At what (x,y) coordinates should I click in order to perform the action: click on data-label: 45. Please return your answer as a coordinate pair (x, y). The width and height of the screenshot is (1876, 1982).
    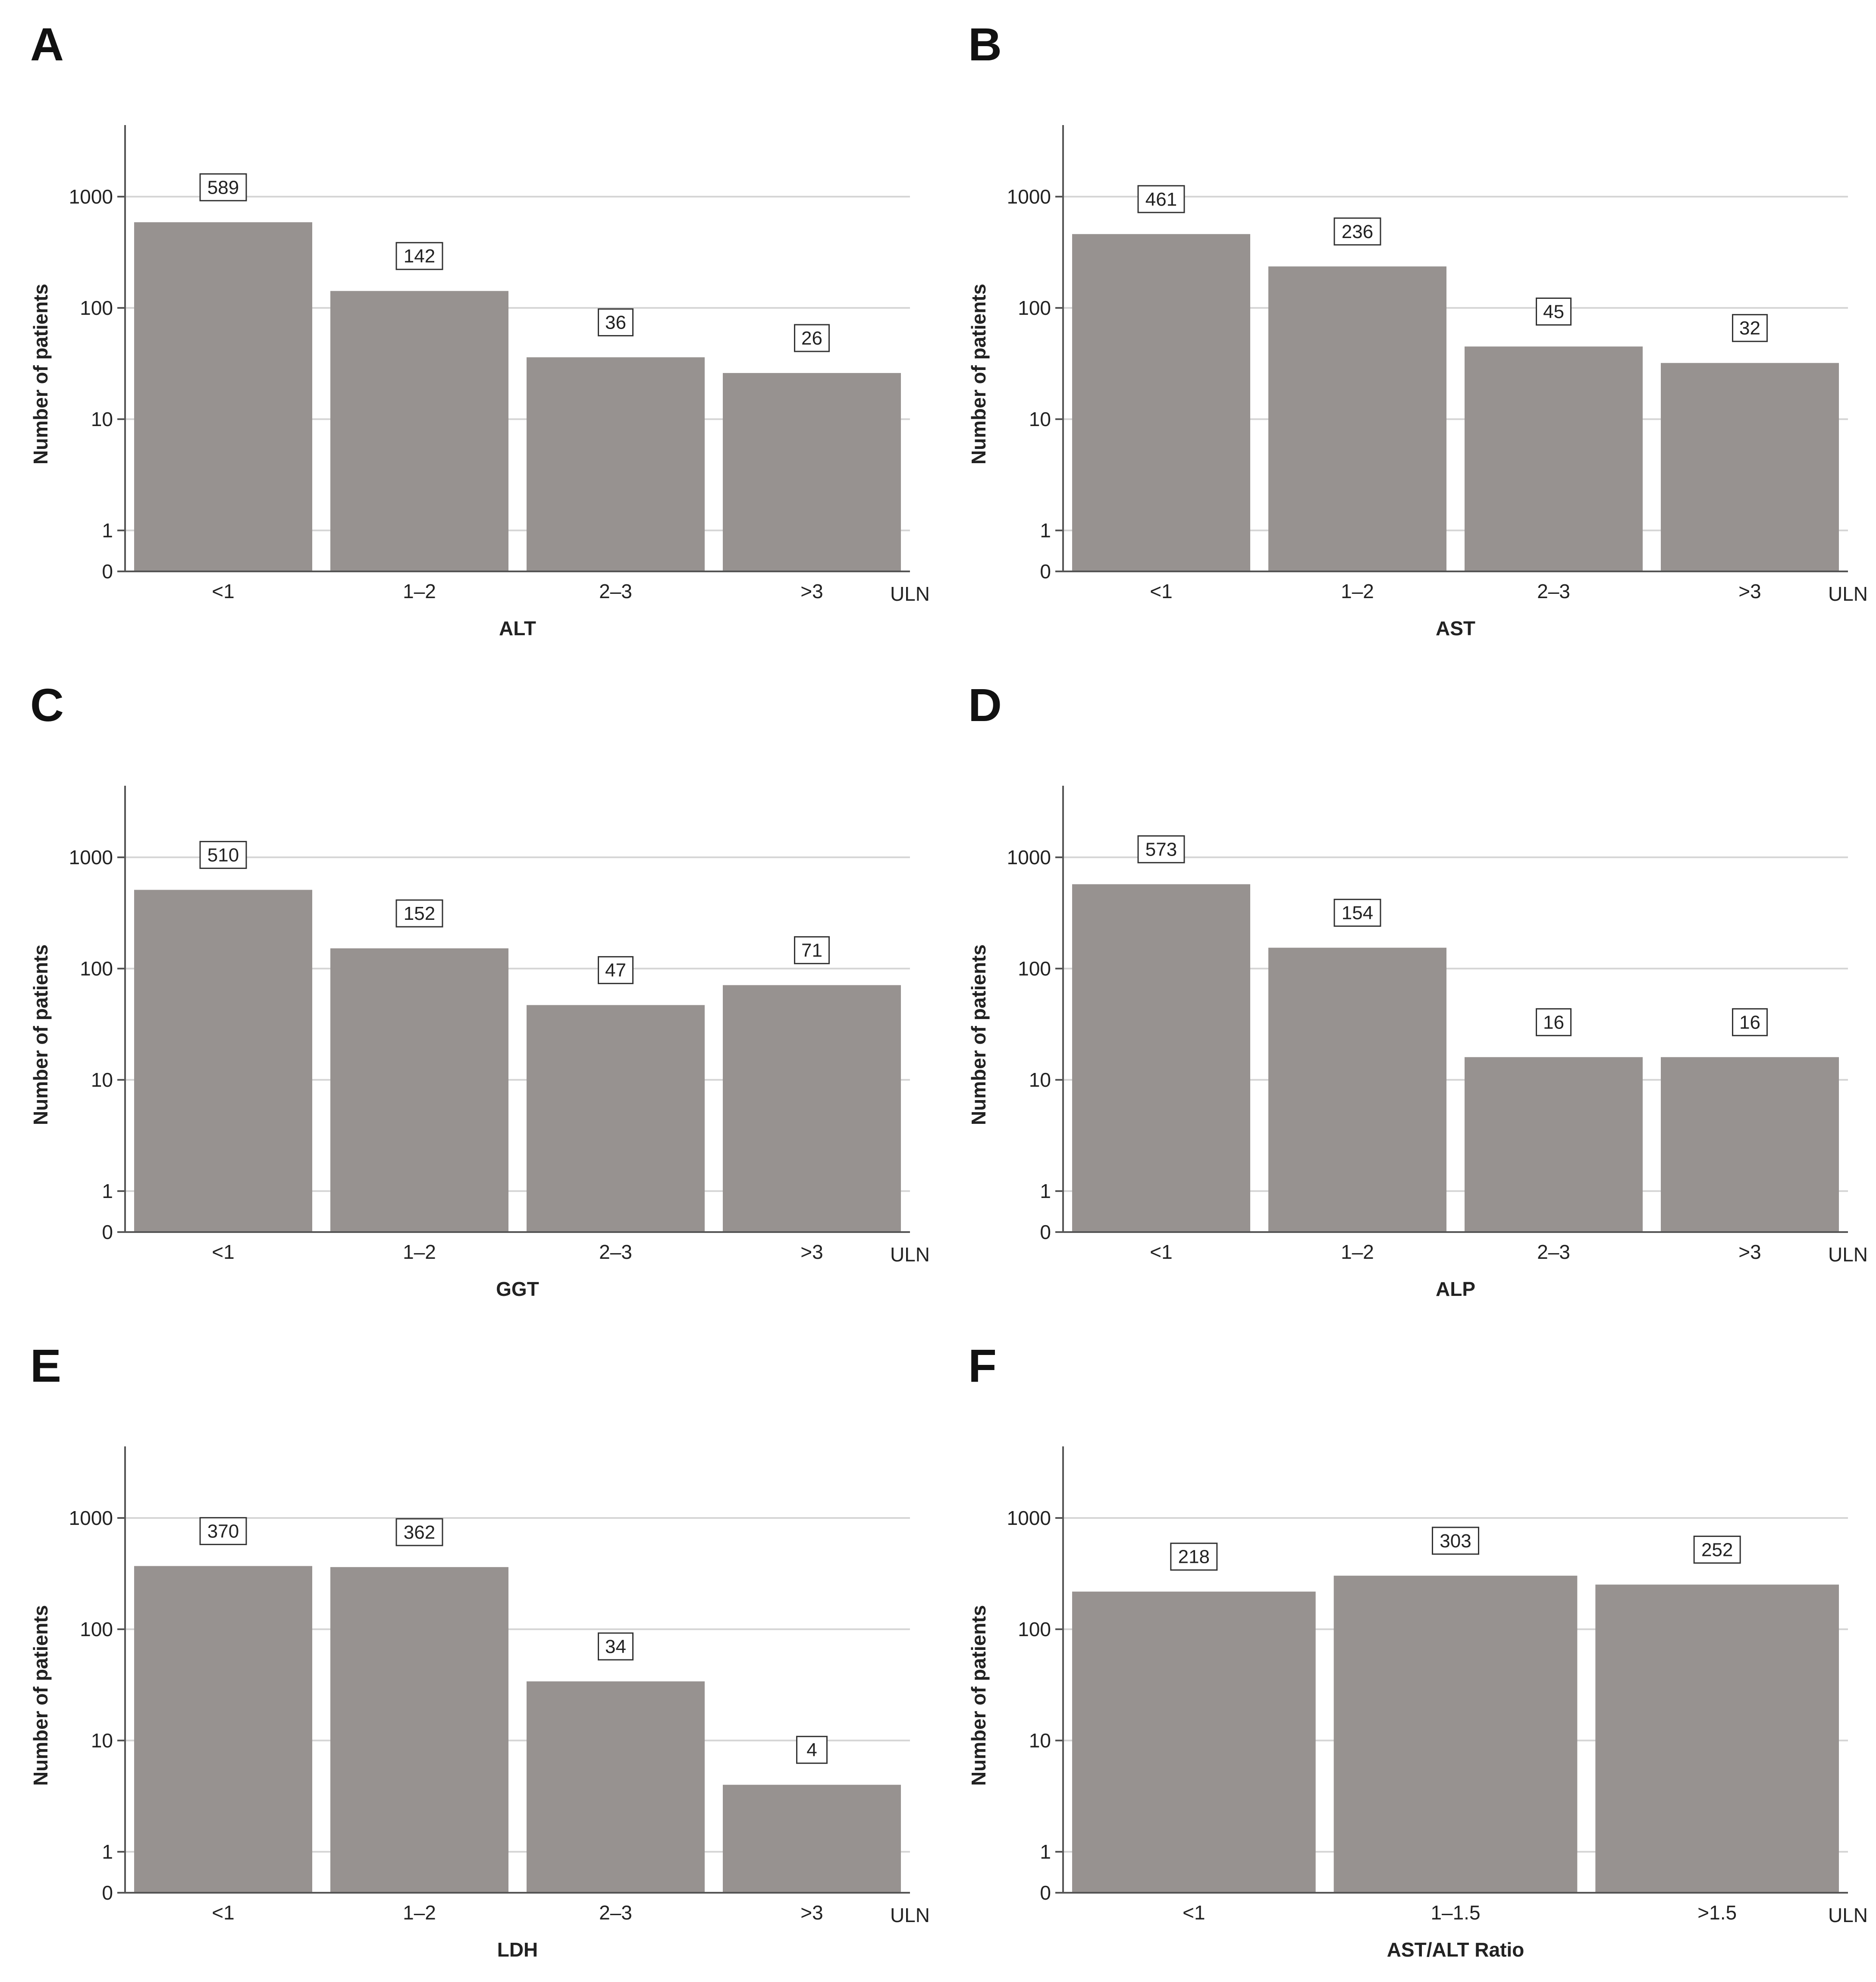
    Looking at the image, I should click on (1554, 311).